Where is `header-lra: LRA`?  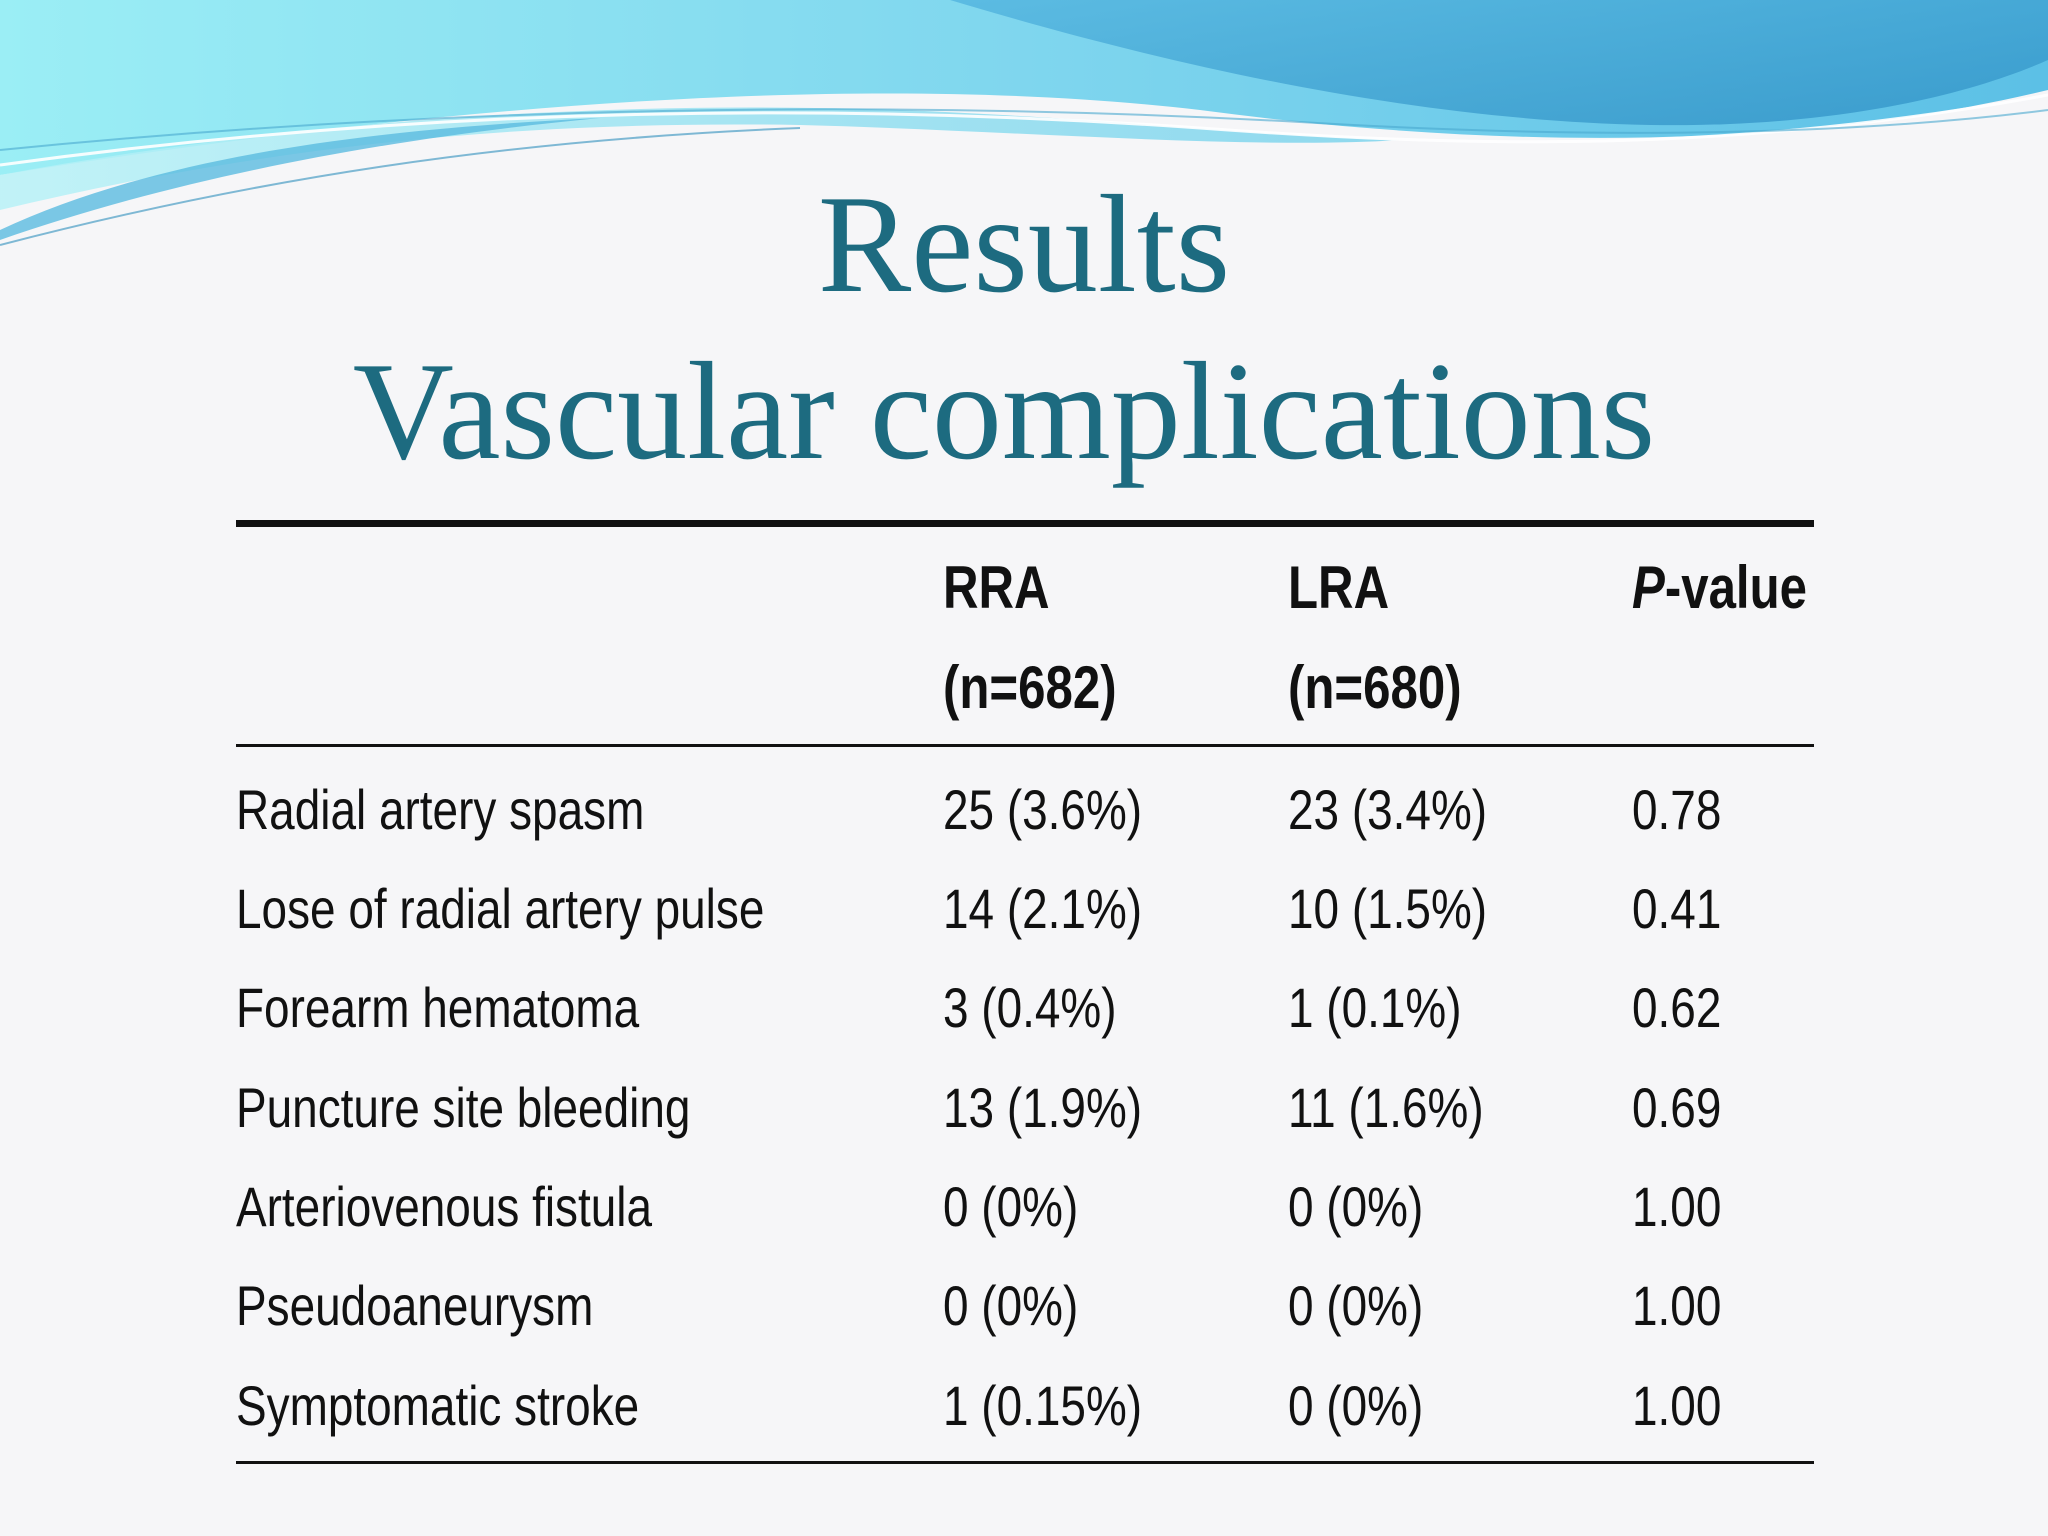
header-lra: LRA is located at coordinates (1339, 587).